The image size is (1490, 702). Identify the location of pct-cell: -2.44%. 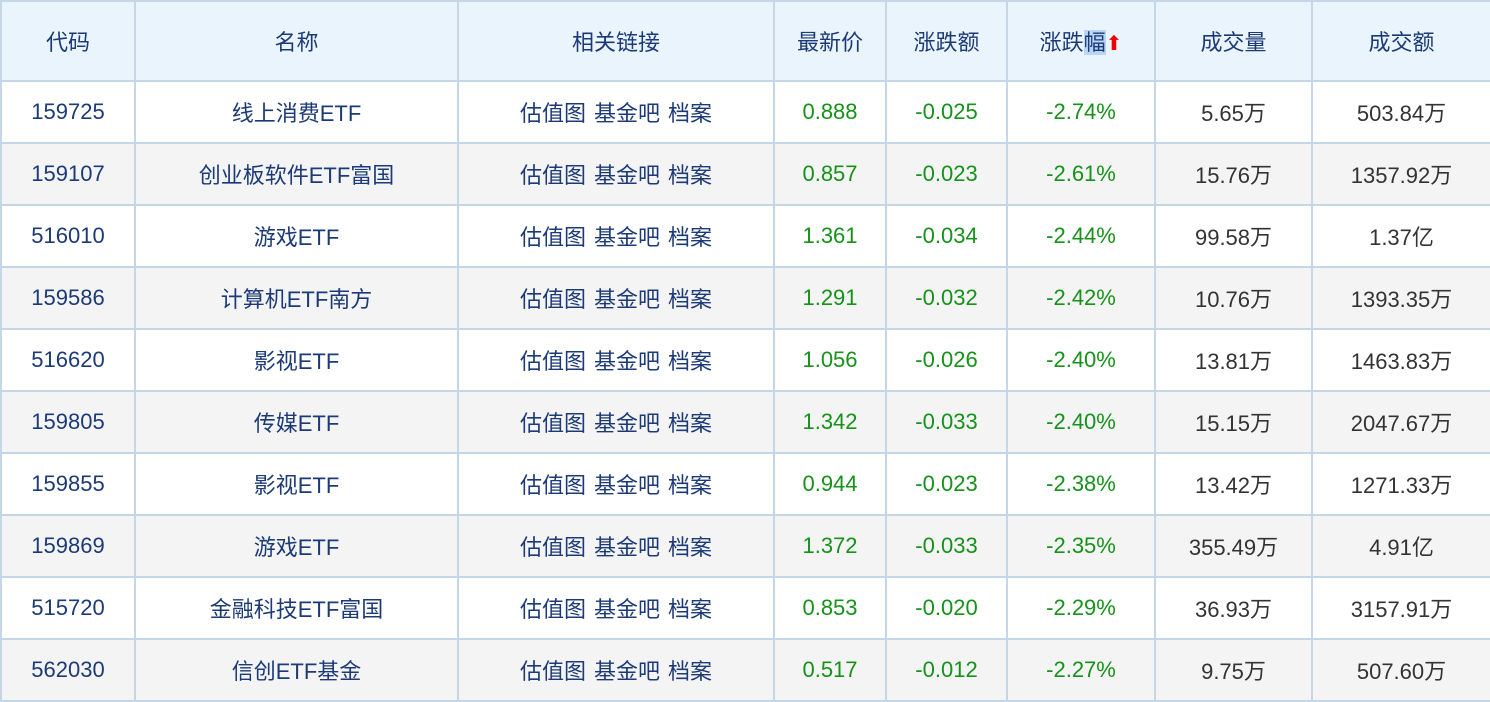
(1081, 236).